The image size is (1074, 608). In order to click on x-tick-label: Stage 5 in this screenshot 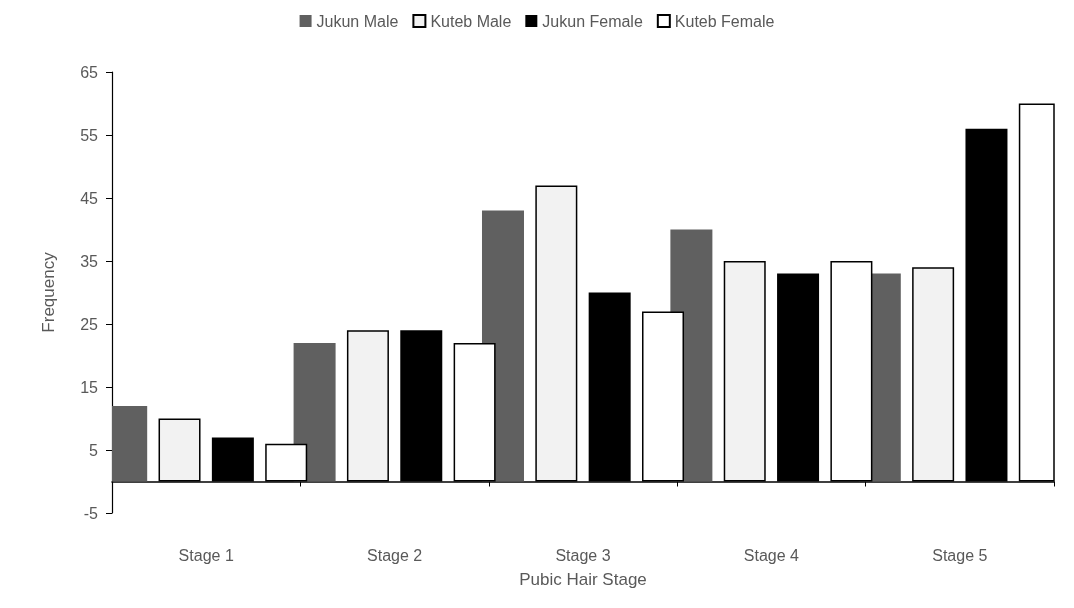, I will do `click(960, 555)`.